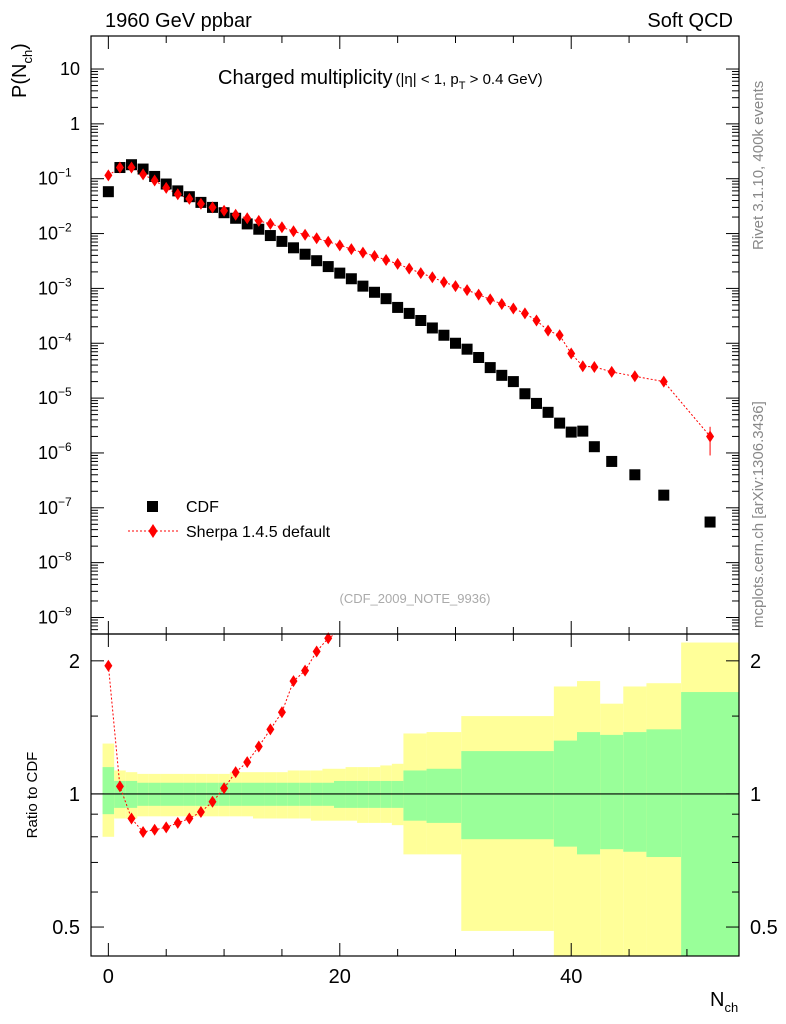  I want to click on main-y-tick-label: 10⁻⁵, so click(55, 396).